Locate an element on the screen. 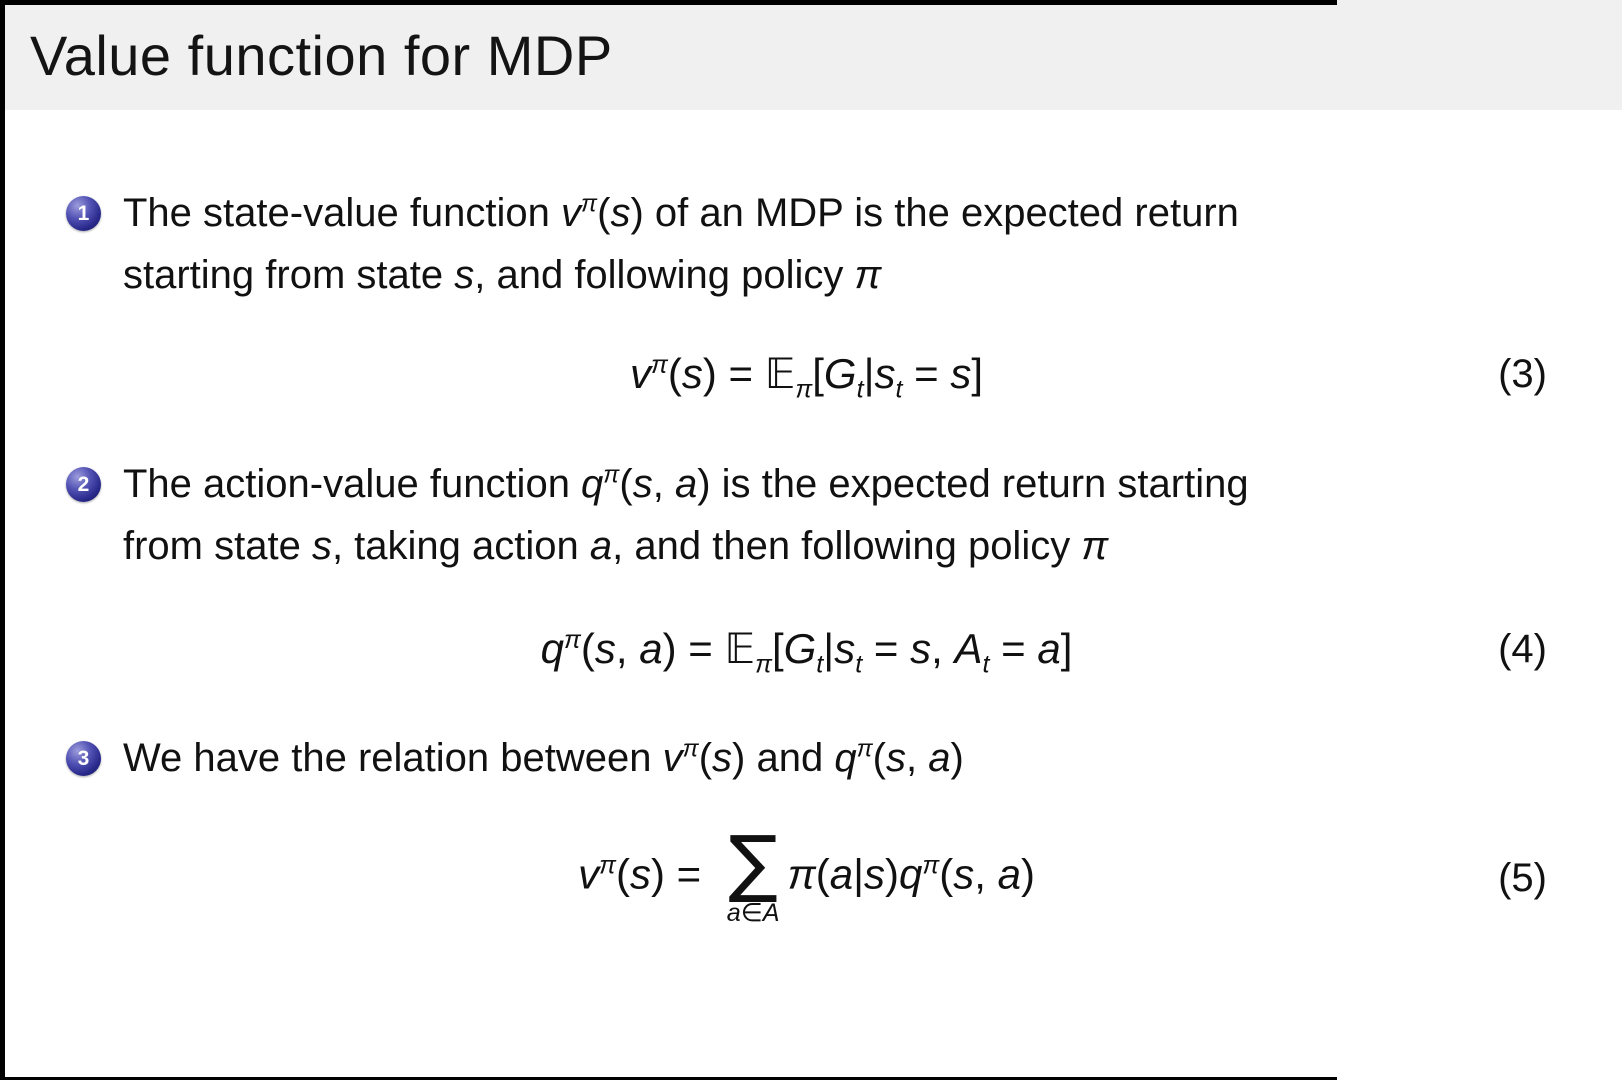  bullet-ball-icon-2: 2 is located at coordinates (83, 484).